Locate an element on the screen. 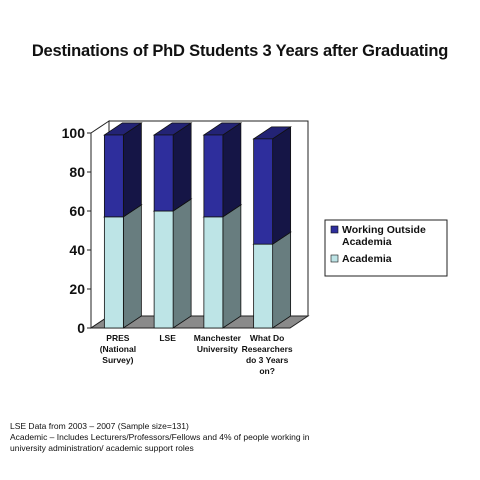 The width and height of the screenshot is (480, 480). x-tick-label-line: University is located at coordinates (217, 349).